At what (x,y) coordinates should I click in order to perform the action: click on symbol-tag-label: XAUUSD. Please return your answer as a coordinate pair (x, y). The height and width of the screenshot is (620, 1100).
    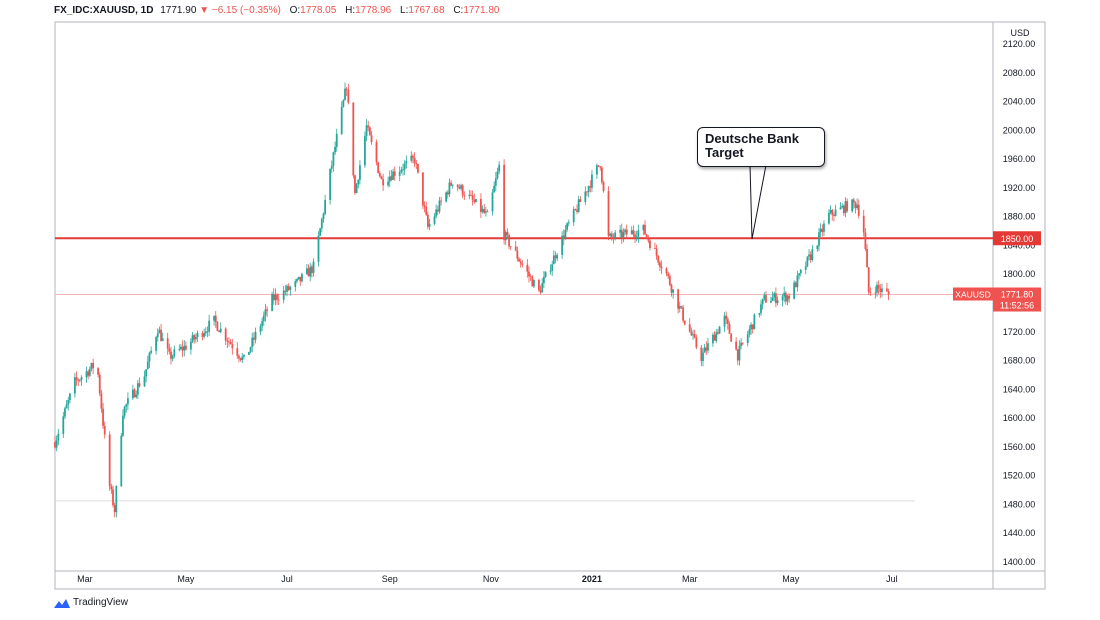
    Looking at the image, I should click on (972, 295).